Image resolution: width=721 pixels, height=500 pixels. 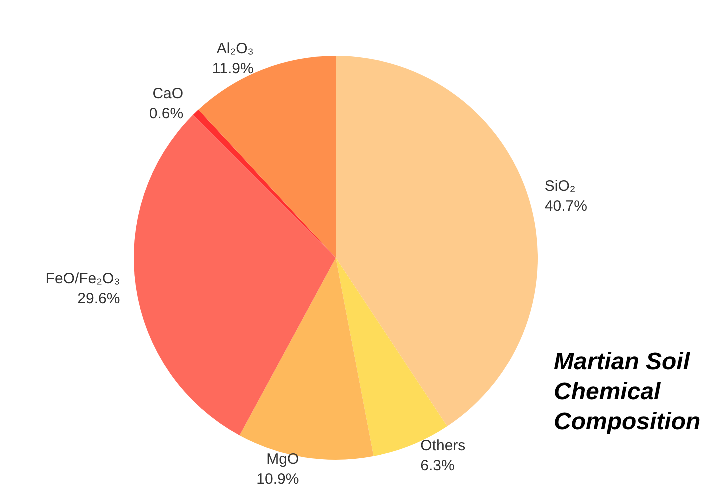 I want to click on slice-label: Al₂O₃, so click(x=235, y=49).